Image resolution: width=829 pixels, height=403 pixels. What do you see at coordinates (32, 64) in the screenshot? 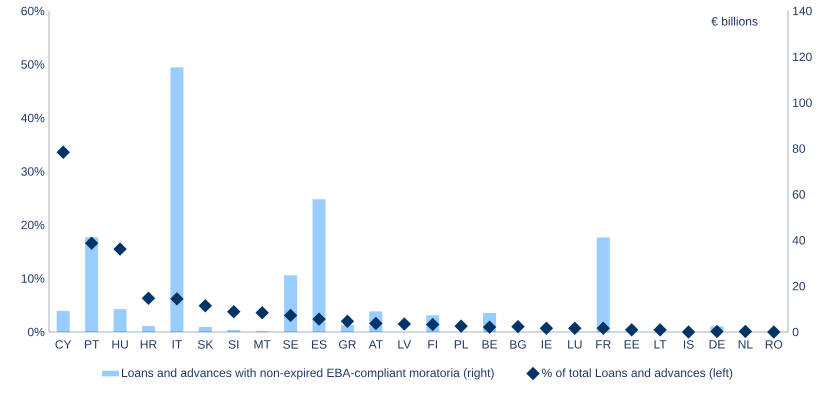
I see `y-tick-label: 50%` at bounding box center [32, 64].